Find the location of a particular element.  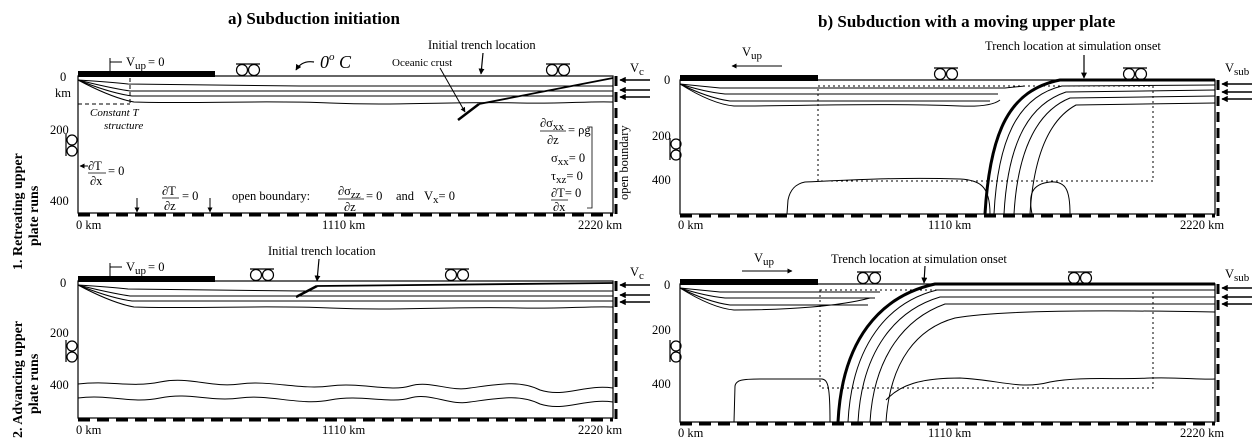

left-bc-group: ∂T ∂x = 0 is located at coordinates (101, 173).